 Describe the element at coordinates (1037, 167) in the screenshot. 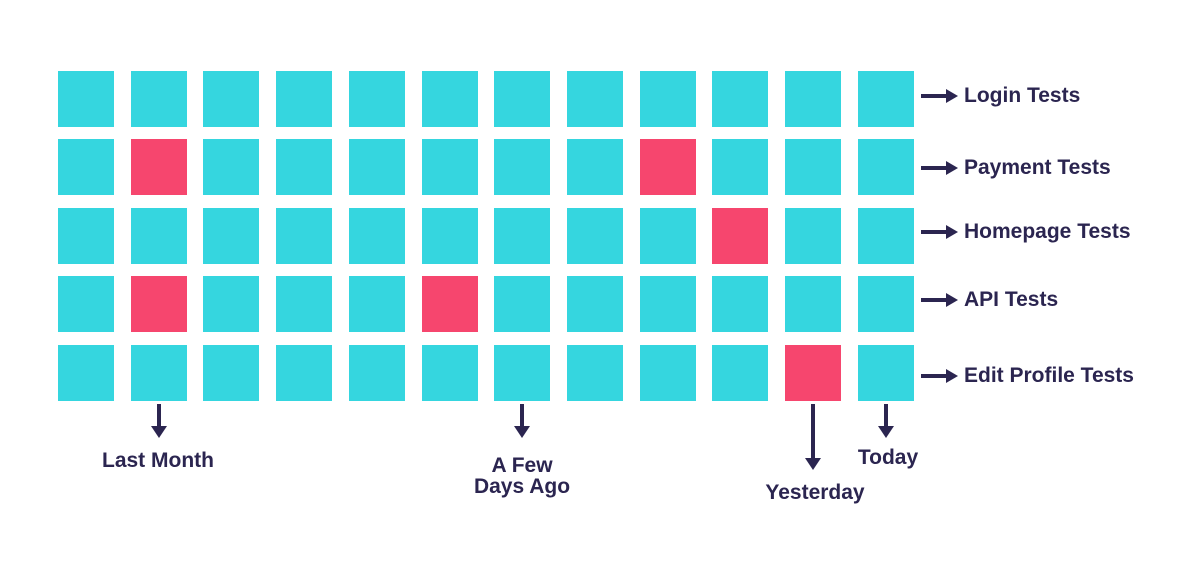

I see `row-label: Payment Tests` at that location.